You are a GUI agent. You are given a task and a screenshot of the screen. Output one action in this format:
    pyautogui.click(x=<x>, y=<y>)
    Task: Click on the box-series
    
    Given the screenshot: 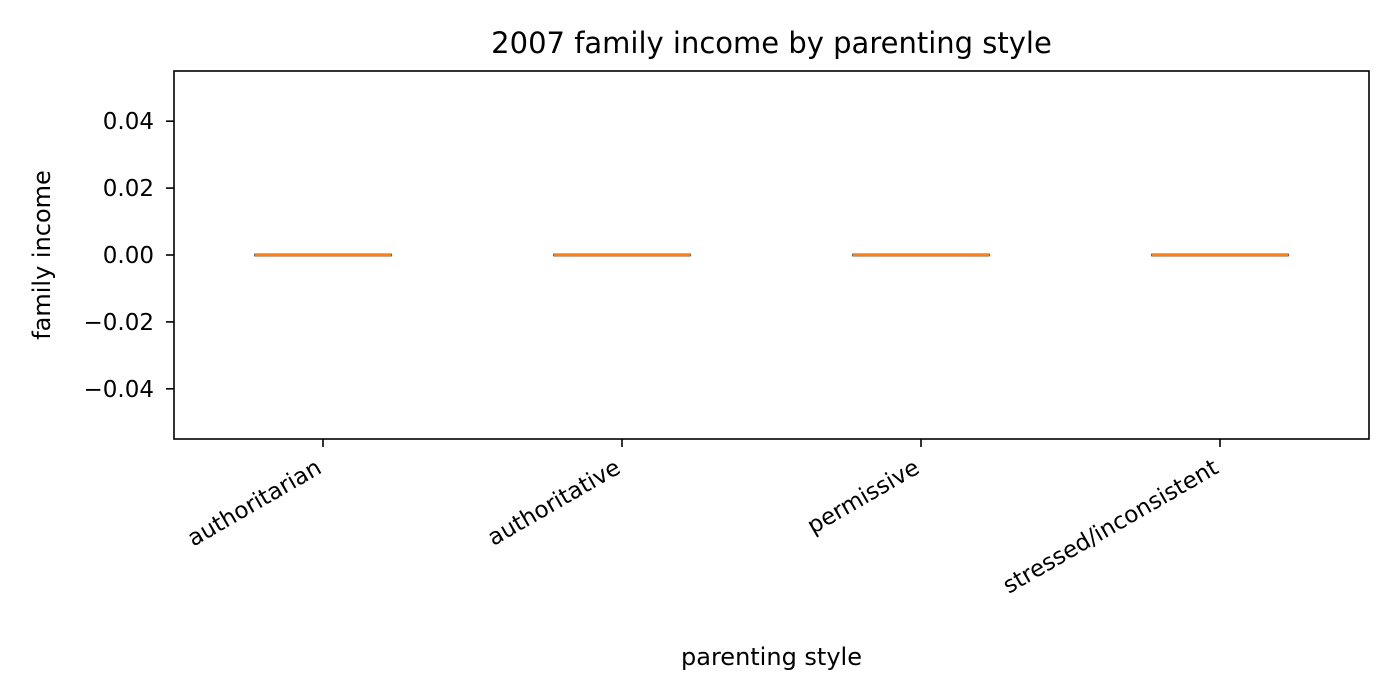 What is the action you would take?
    pyautogui.click(x=771, y=255)
    